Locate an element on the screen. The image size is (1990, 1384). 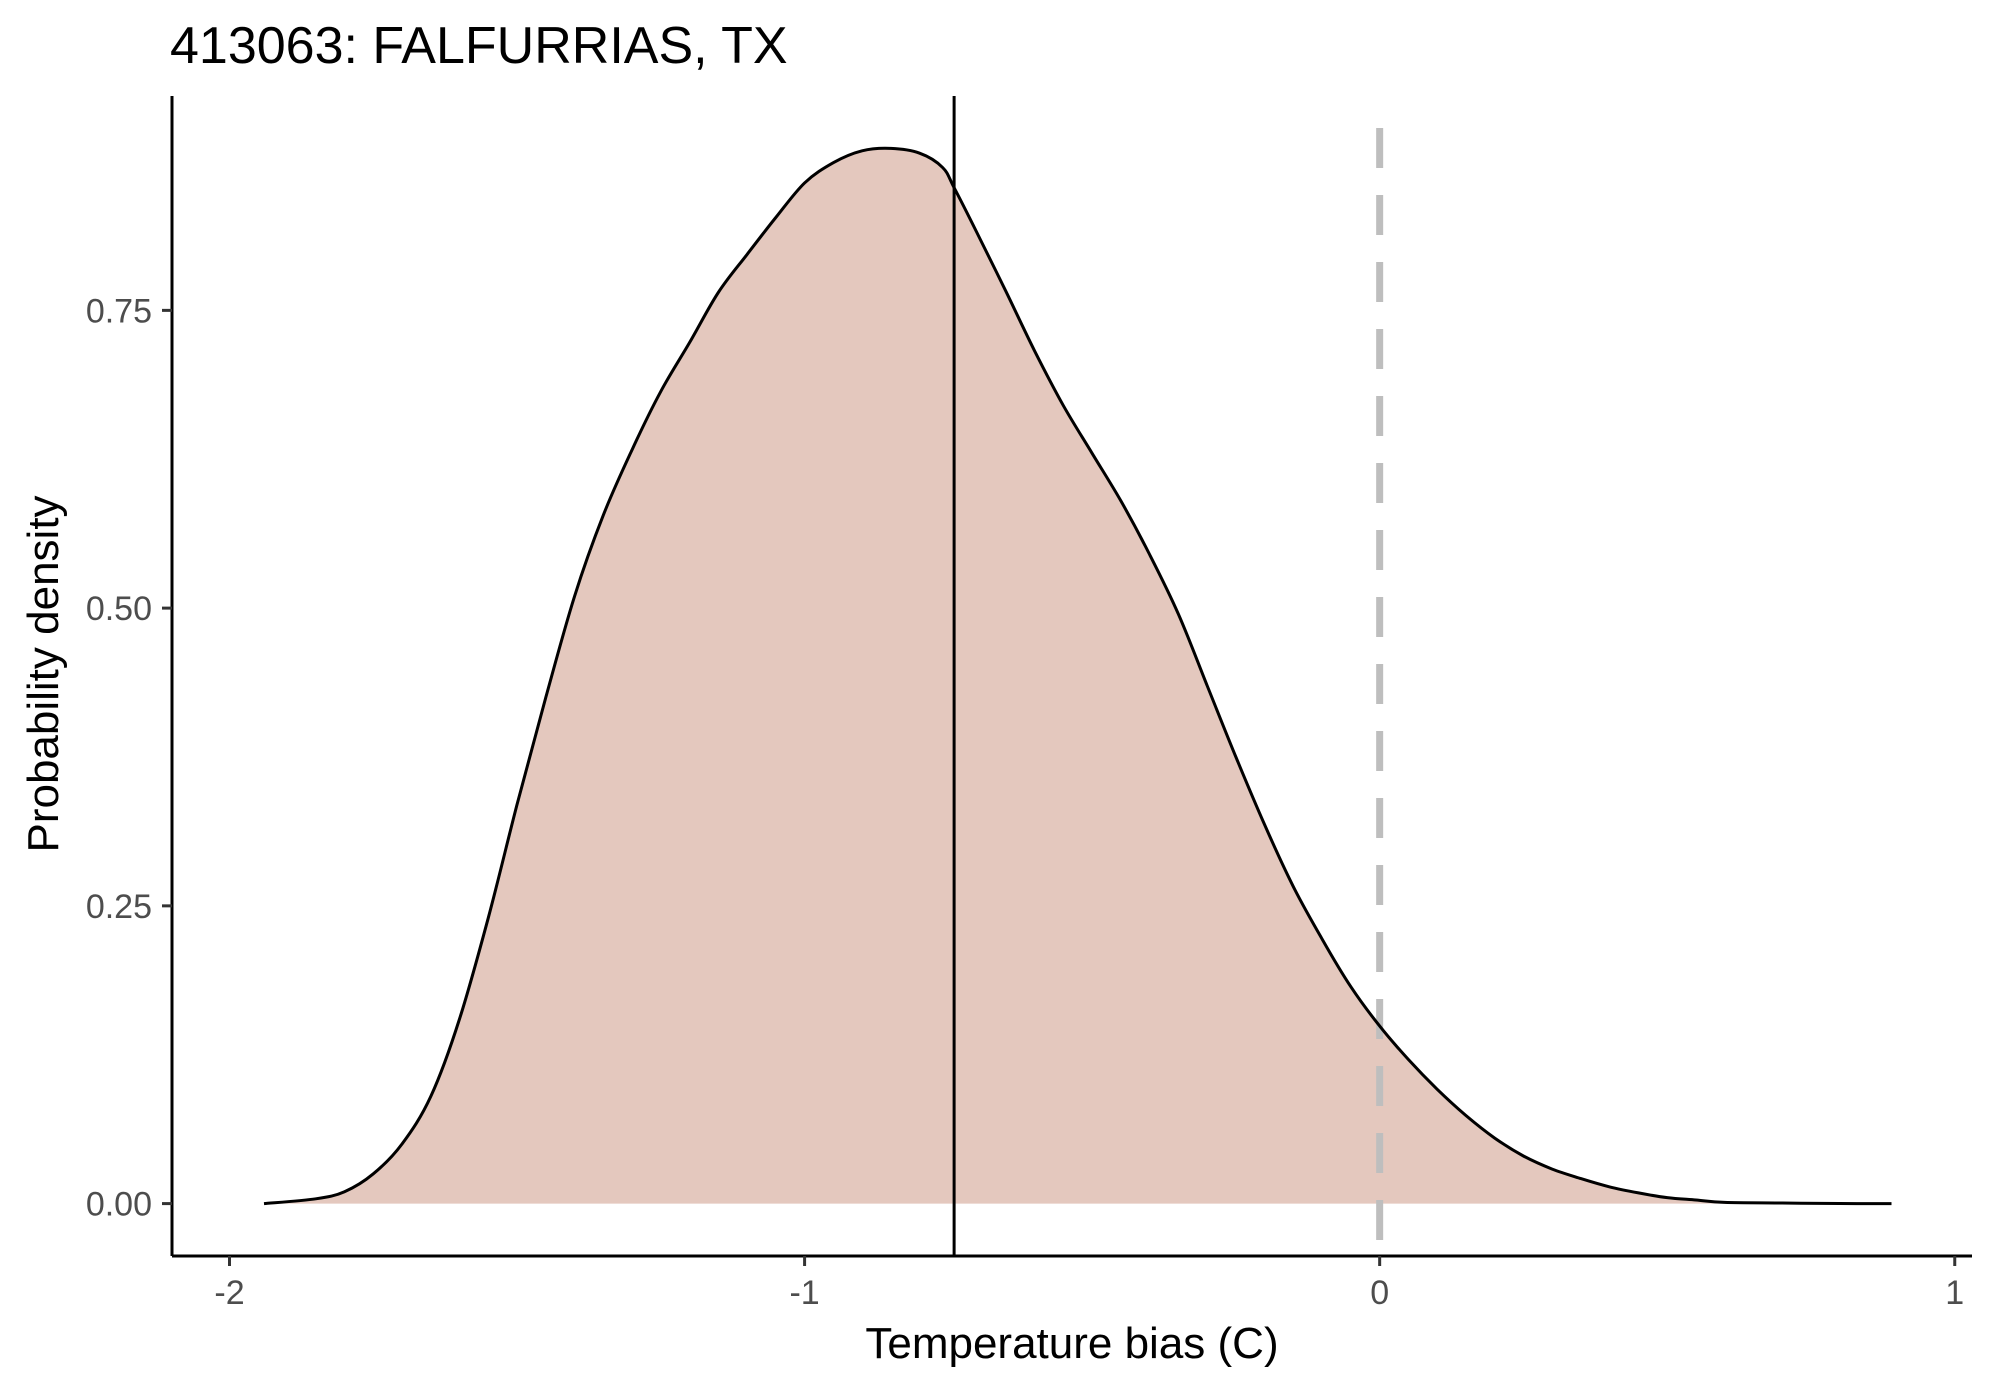
y-tick-label: 0.50 is located at coordinates (119, 609).